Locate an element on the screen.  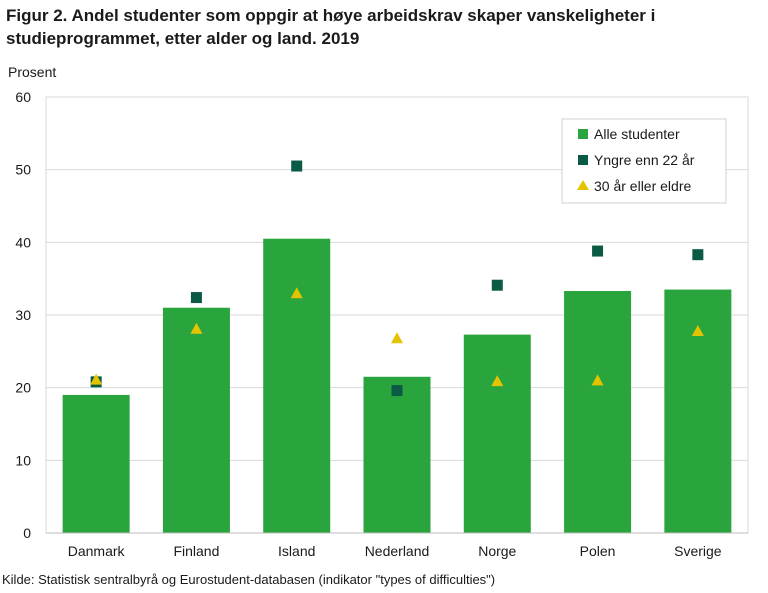
x-tick-label: Norge is located at coordinates (497, 551).